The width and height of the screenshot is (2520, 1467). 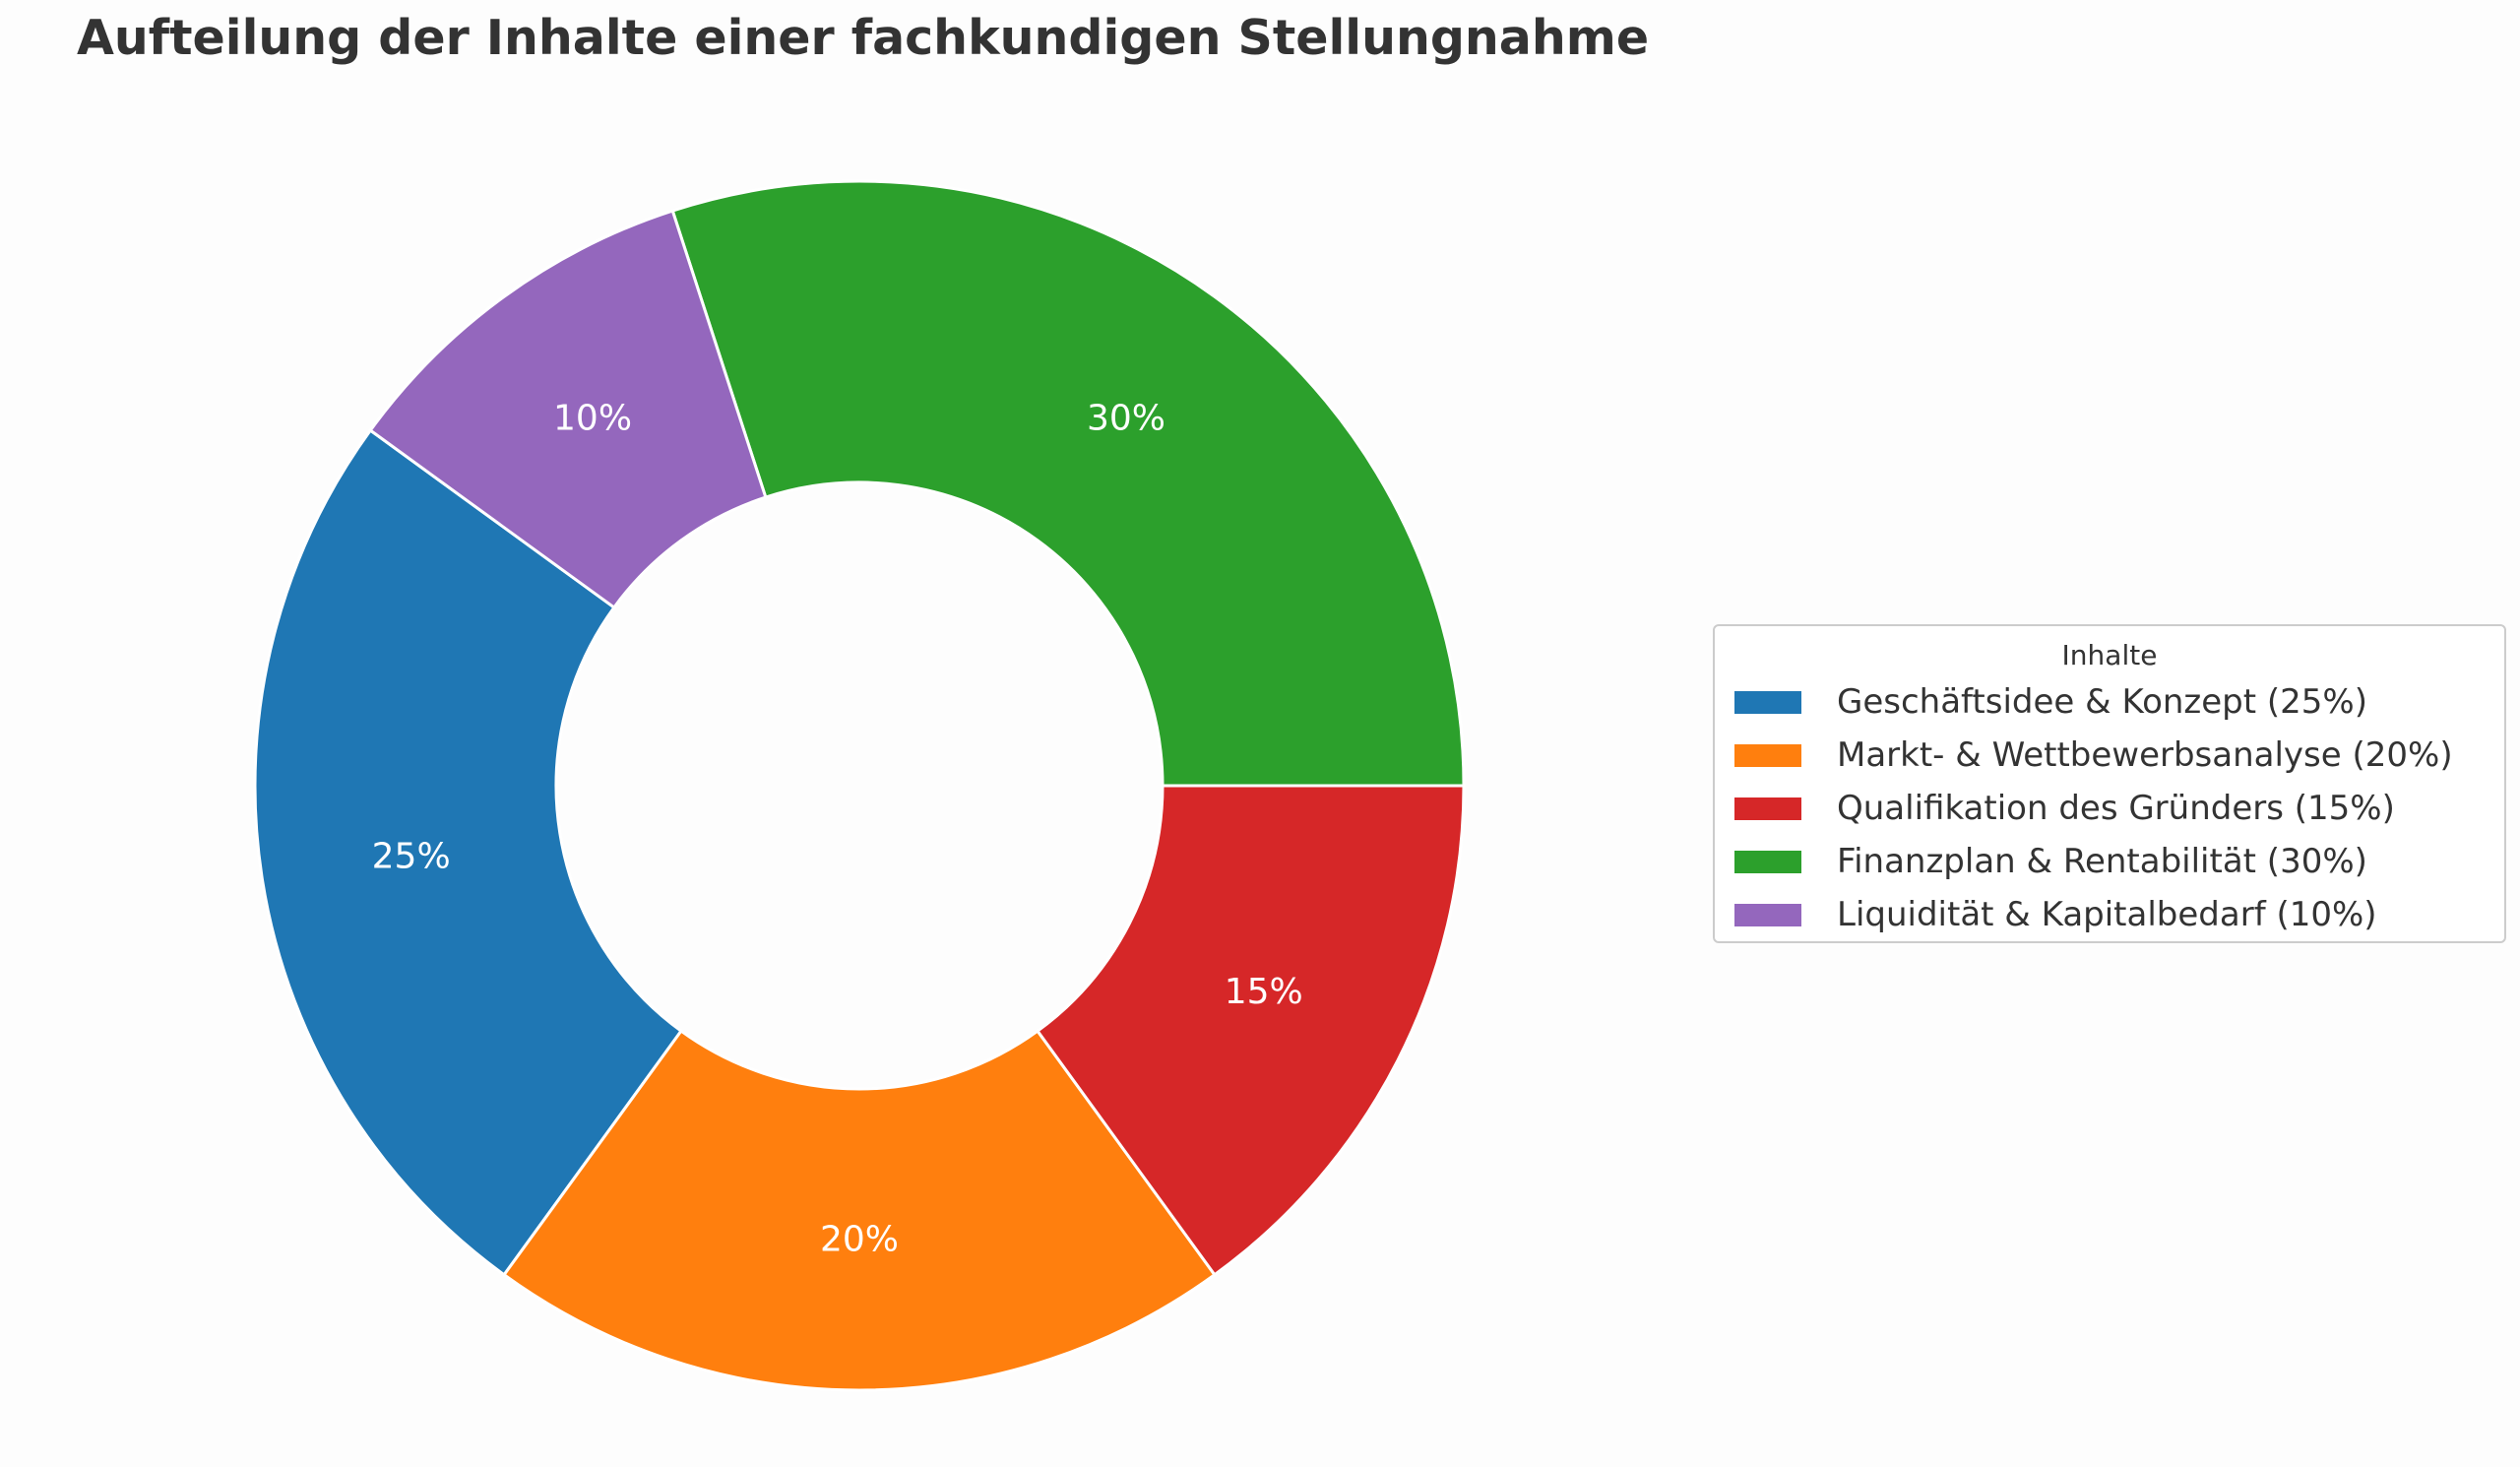 I want to click on slice-percent-label: 25%, so click(x=411, y=857).